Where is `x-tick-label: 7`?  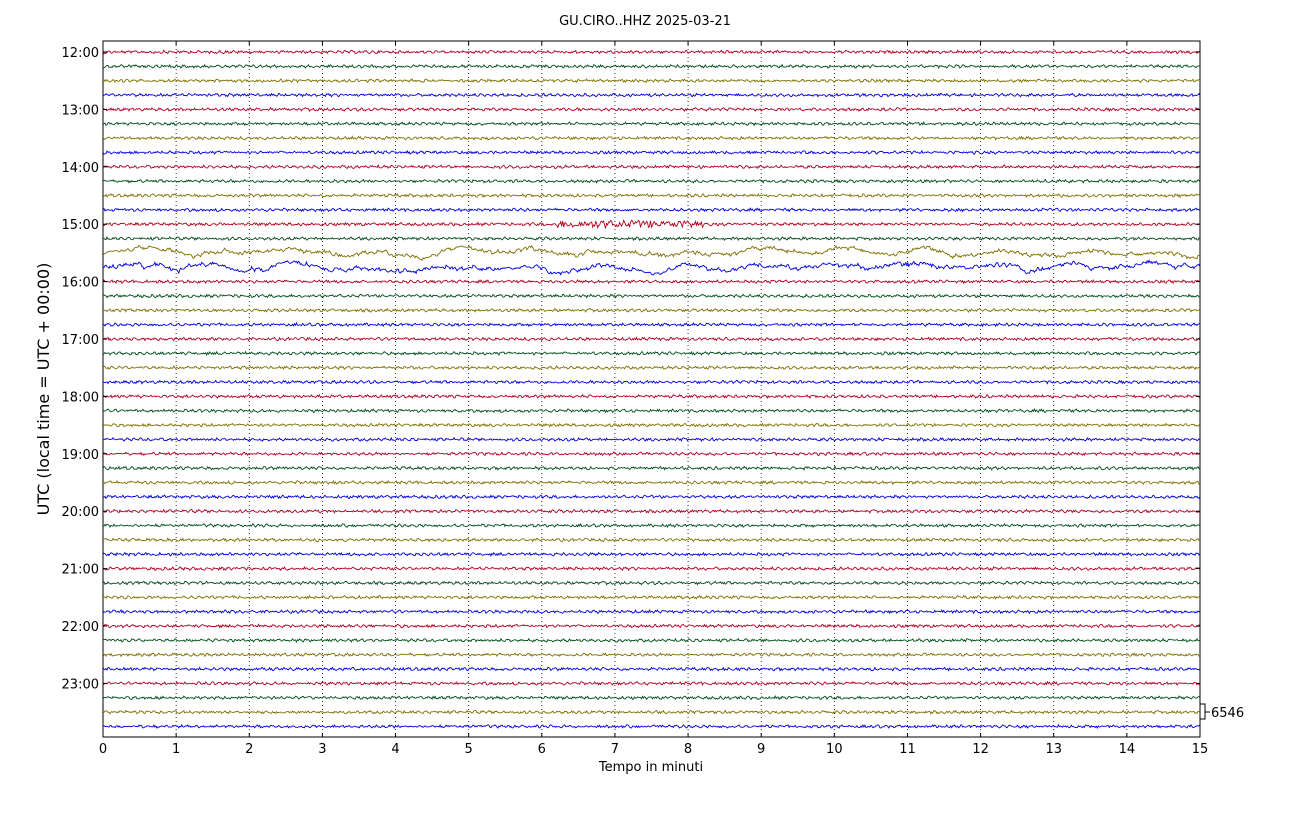 x-tick-label: 7 is located at coordinates (615, 749).